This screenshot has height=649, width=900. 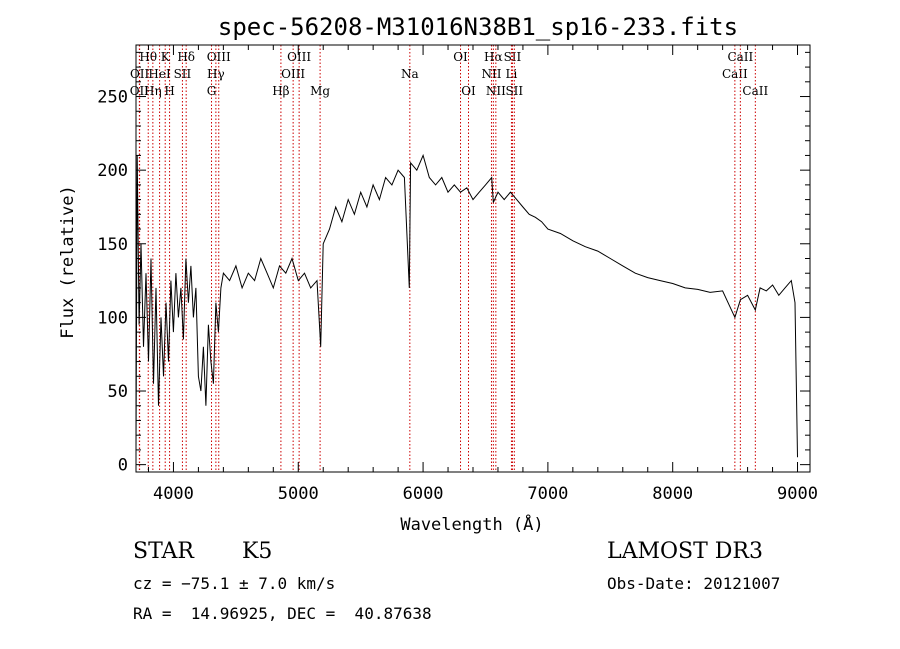 What do you see at coordinates (298, 494) in the screenshot?
I see `x-tick-label: 5000` at bounding box center [298, 494].